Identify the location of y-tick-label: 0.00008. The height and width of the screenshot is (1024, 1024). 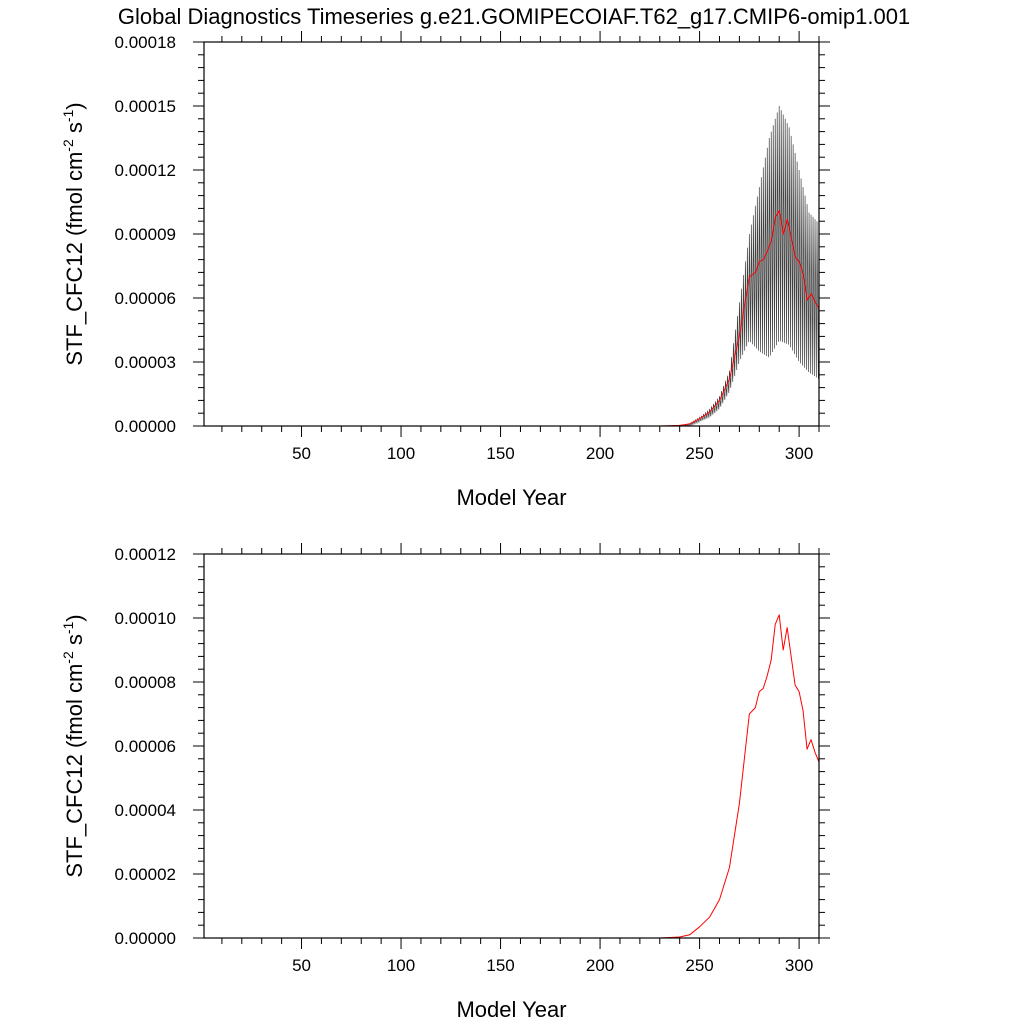
(145, 682).